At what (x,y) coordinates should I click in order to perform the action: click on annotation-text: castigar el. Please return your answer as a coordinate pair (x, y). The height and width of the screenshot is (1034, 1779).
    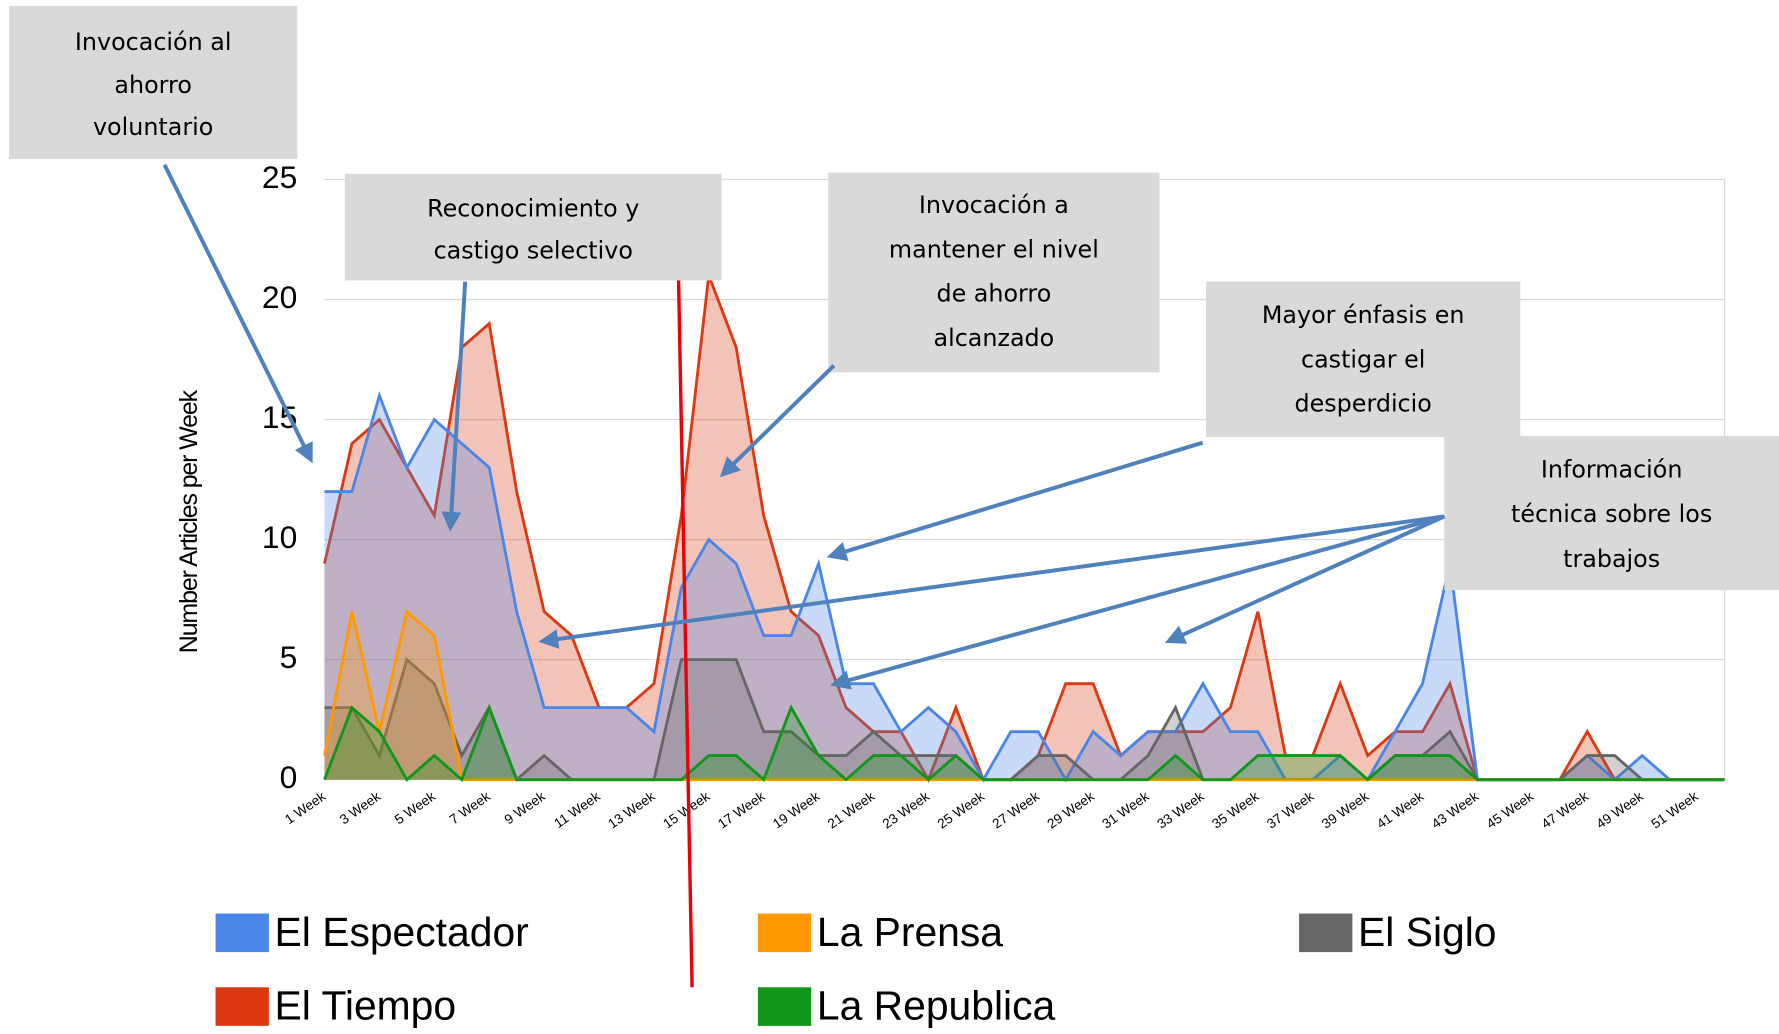
    Looking at the image, I should click on (1363, 359).